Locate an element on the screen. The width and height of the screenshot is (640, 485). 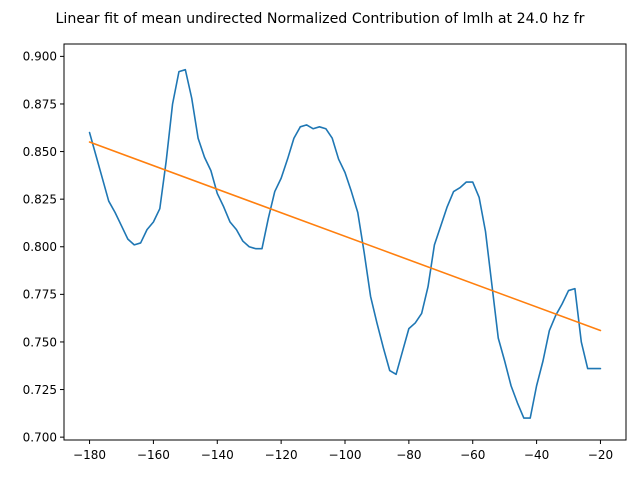
y-tick-label: 0.900 is located at coordinates (40, 57).